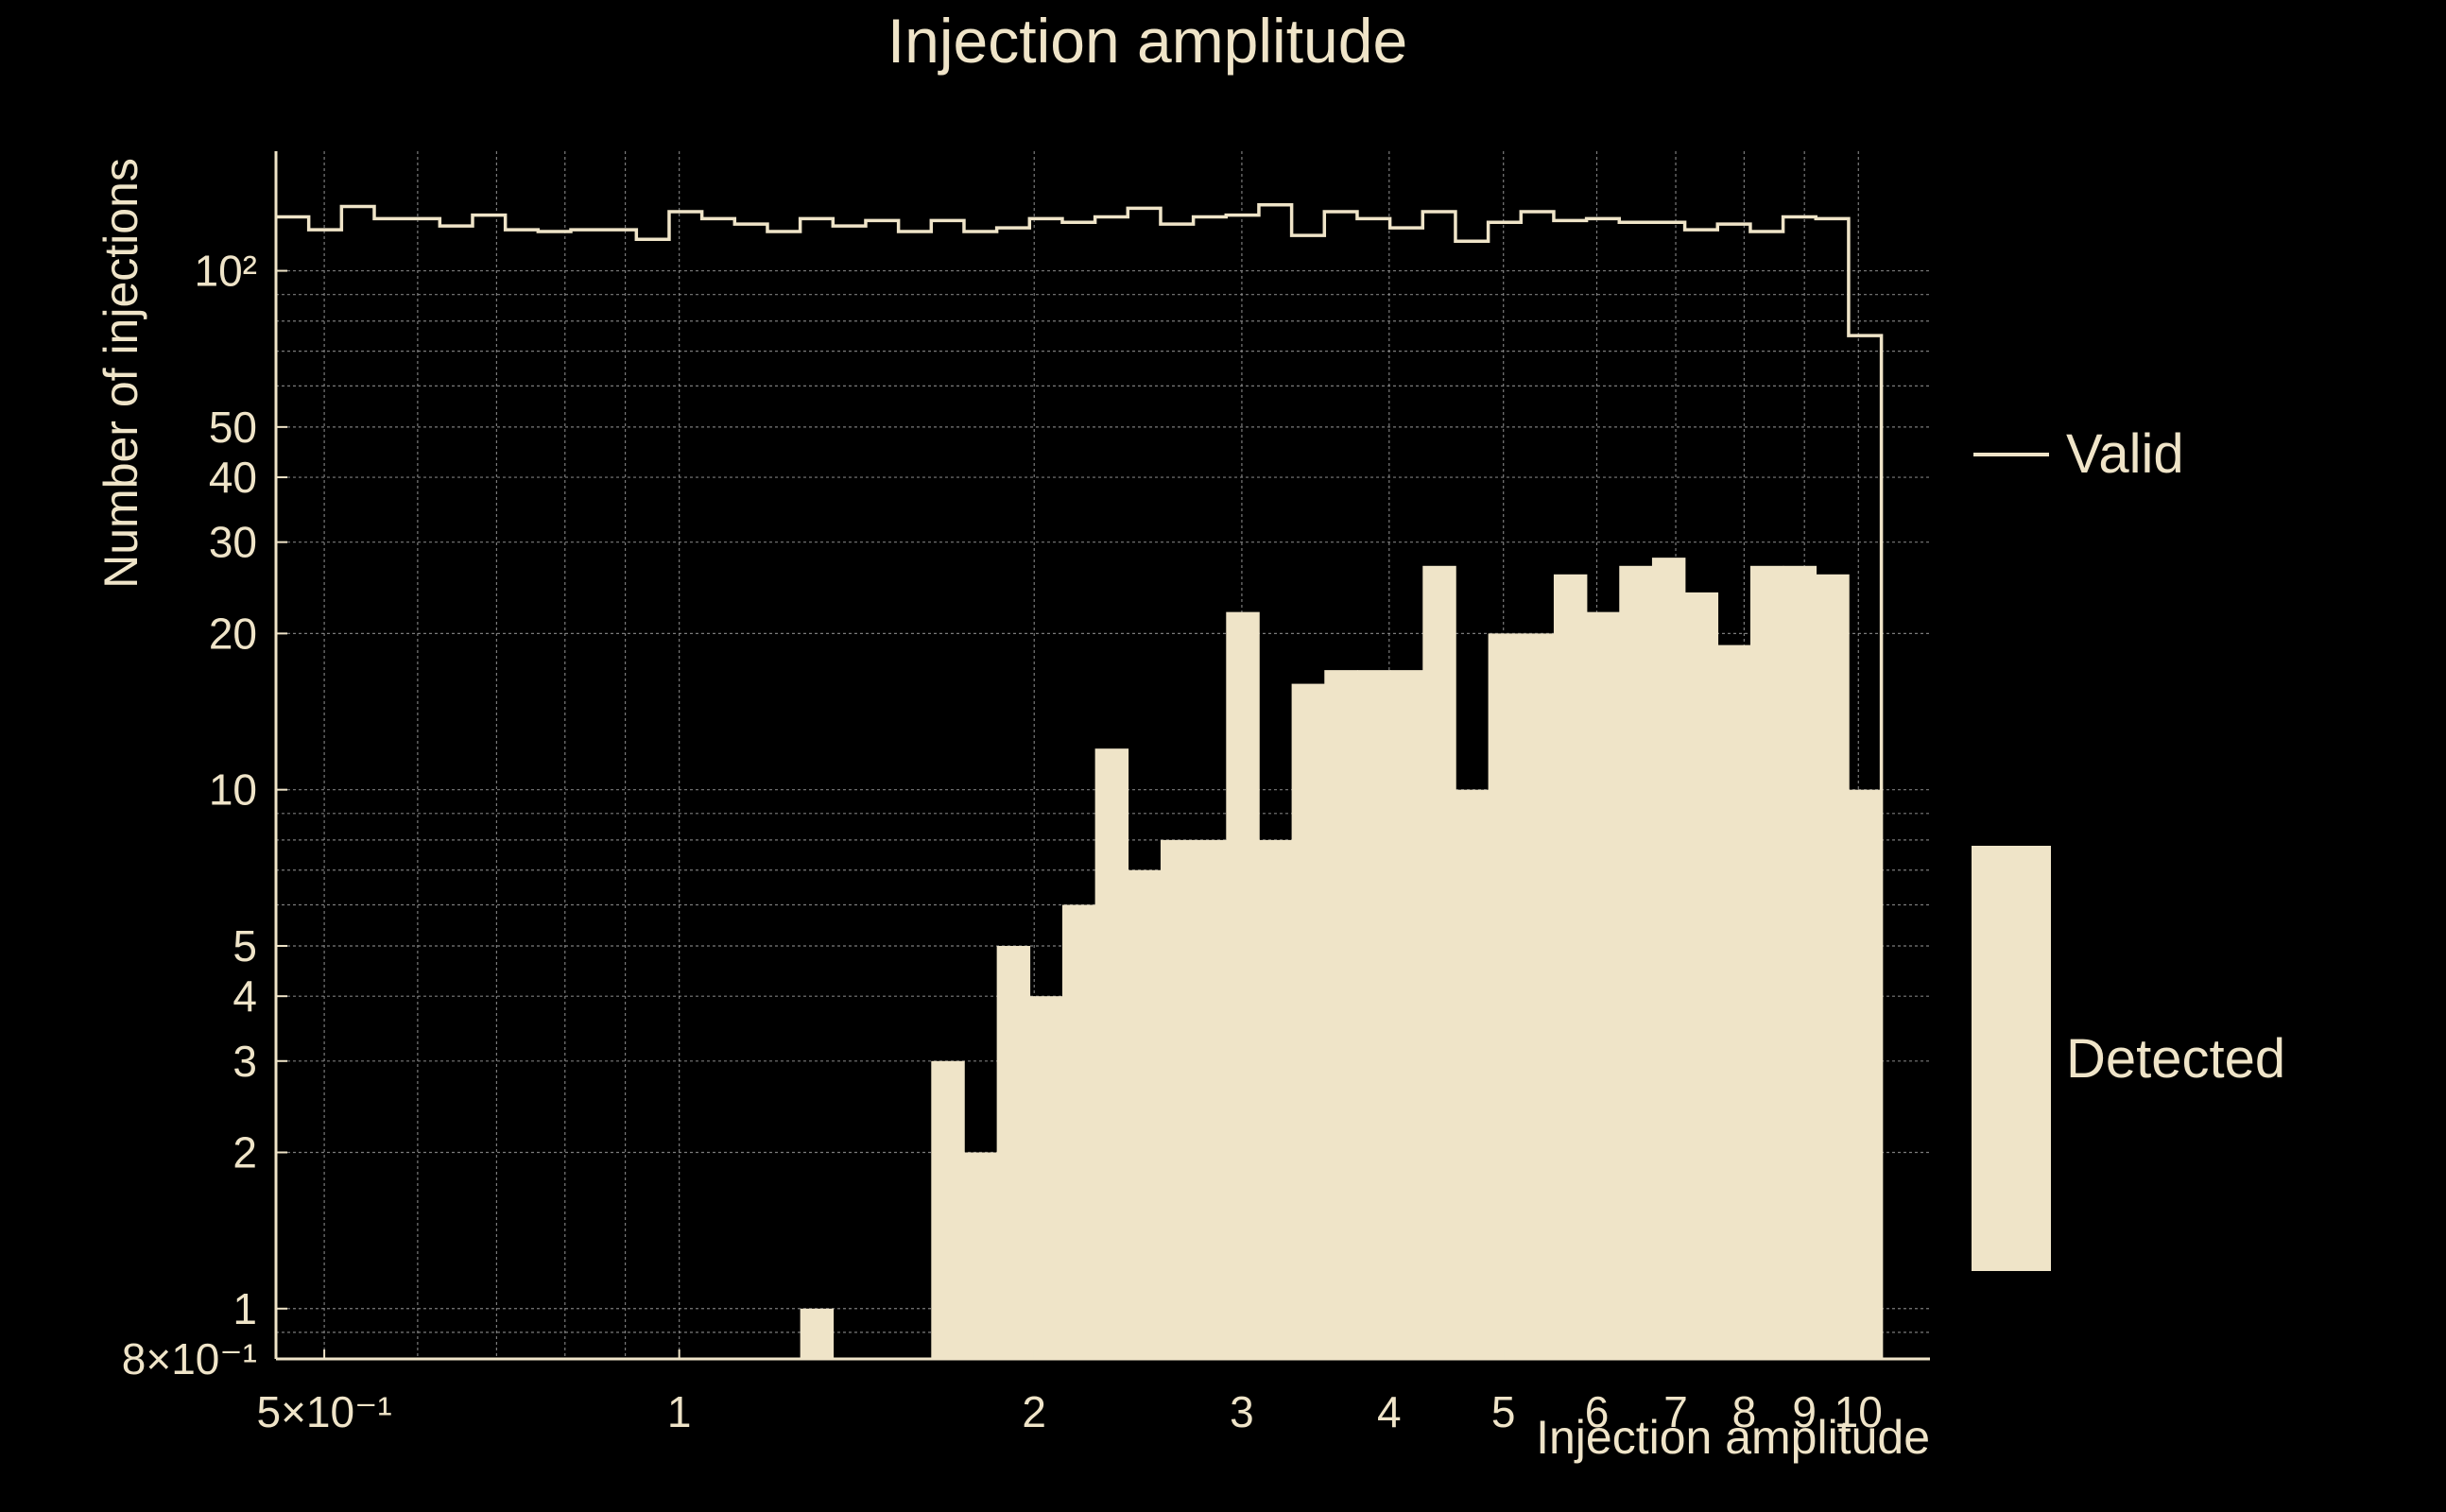 This screenshot has width=2446, height=1512. I want to click on x-tick-label: 6, so click(1597, 1411).